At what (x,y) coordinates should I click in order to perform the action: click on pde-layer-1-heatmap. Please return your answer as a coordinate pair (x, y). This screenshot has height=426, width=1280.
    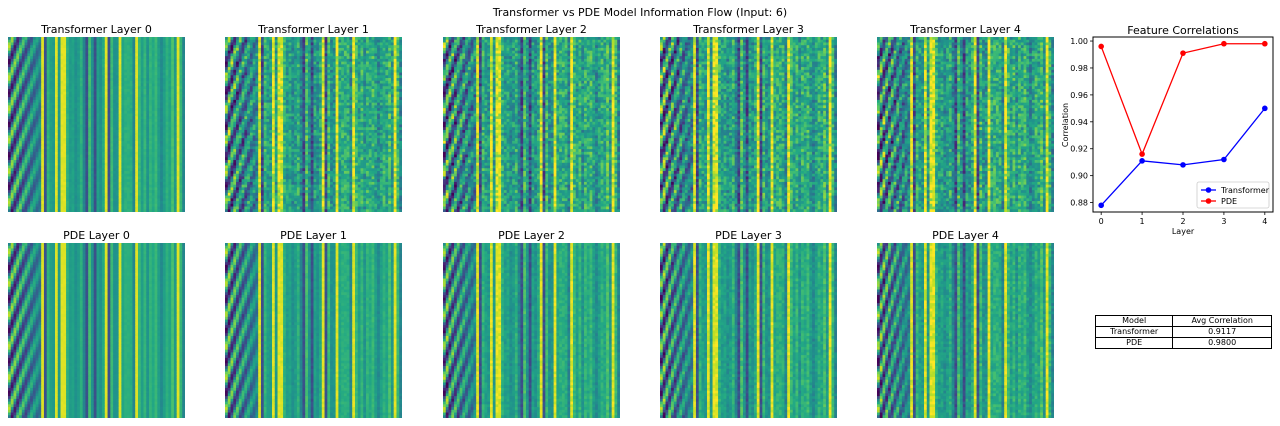
    Looking at the image, I should click on (313, 330).